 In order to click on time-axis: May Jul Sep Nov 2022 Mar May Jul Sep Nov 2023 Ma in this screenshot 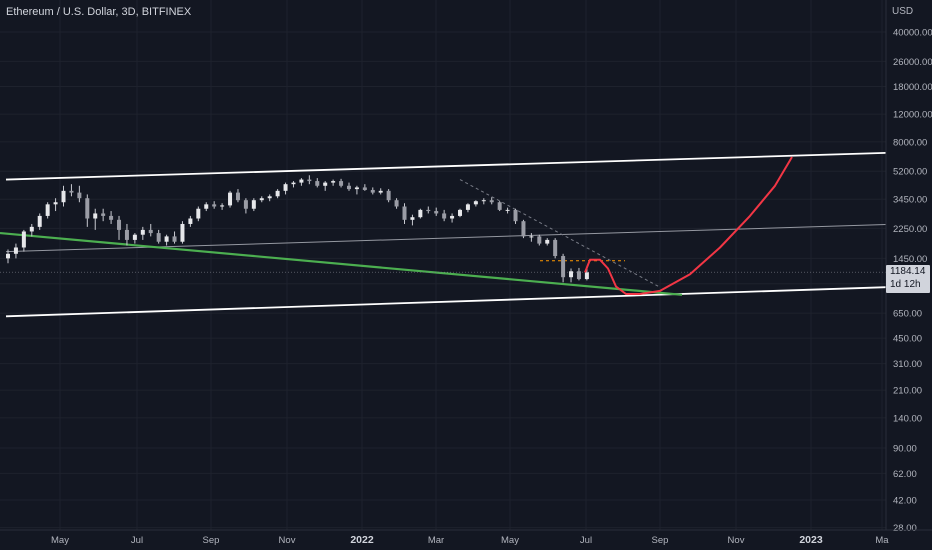, I will do `click(466, 537)`.